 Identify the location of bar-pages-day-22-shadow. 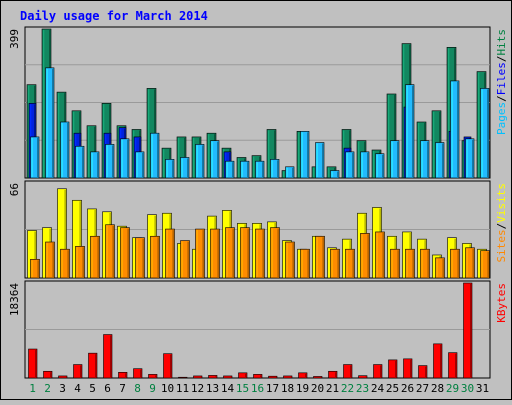
(352, 165).